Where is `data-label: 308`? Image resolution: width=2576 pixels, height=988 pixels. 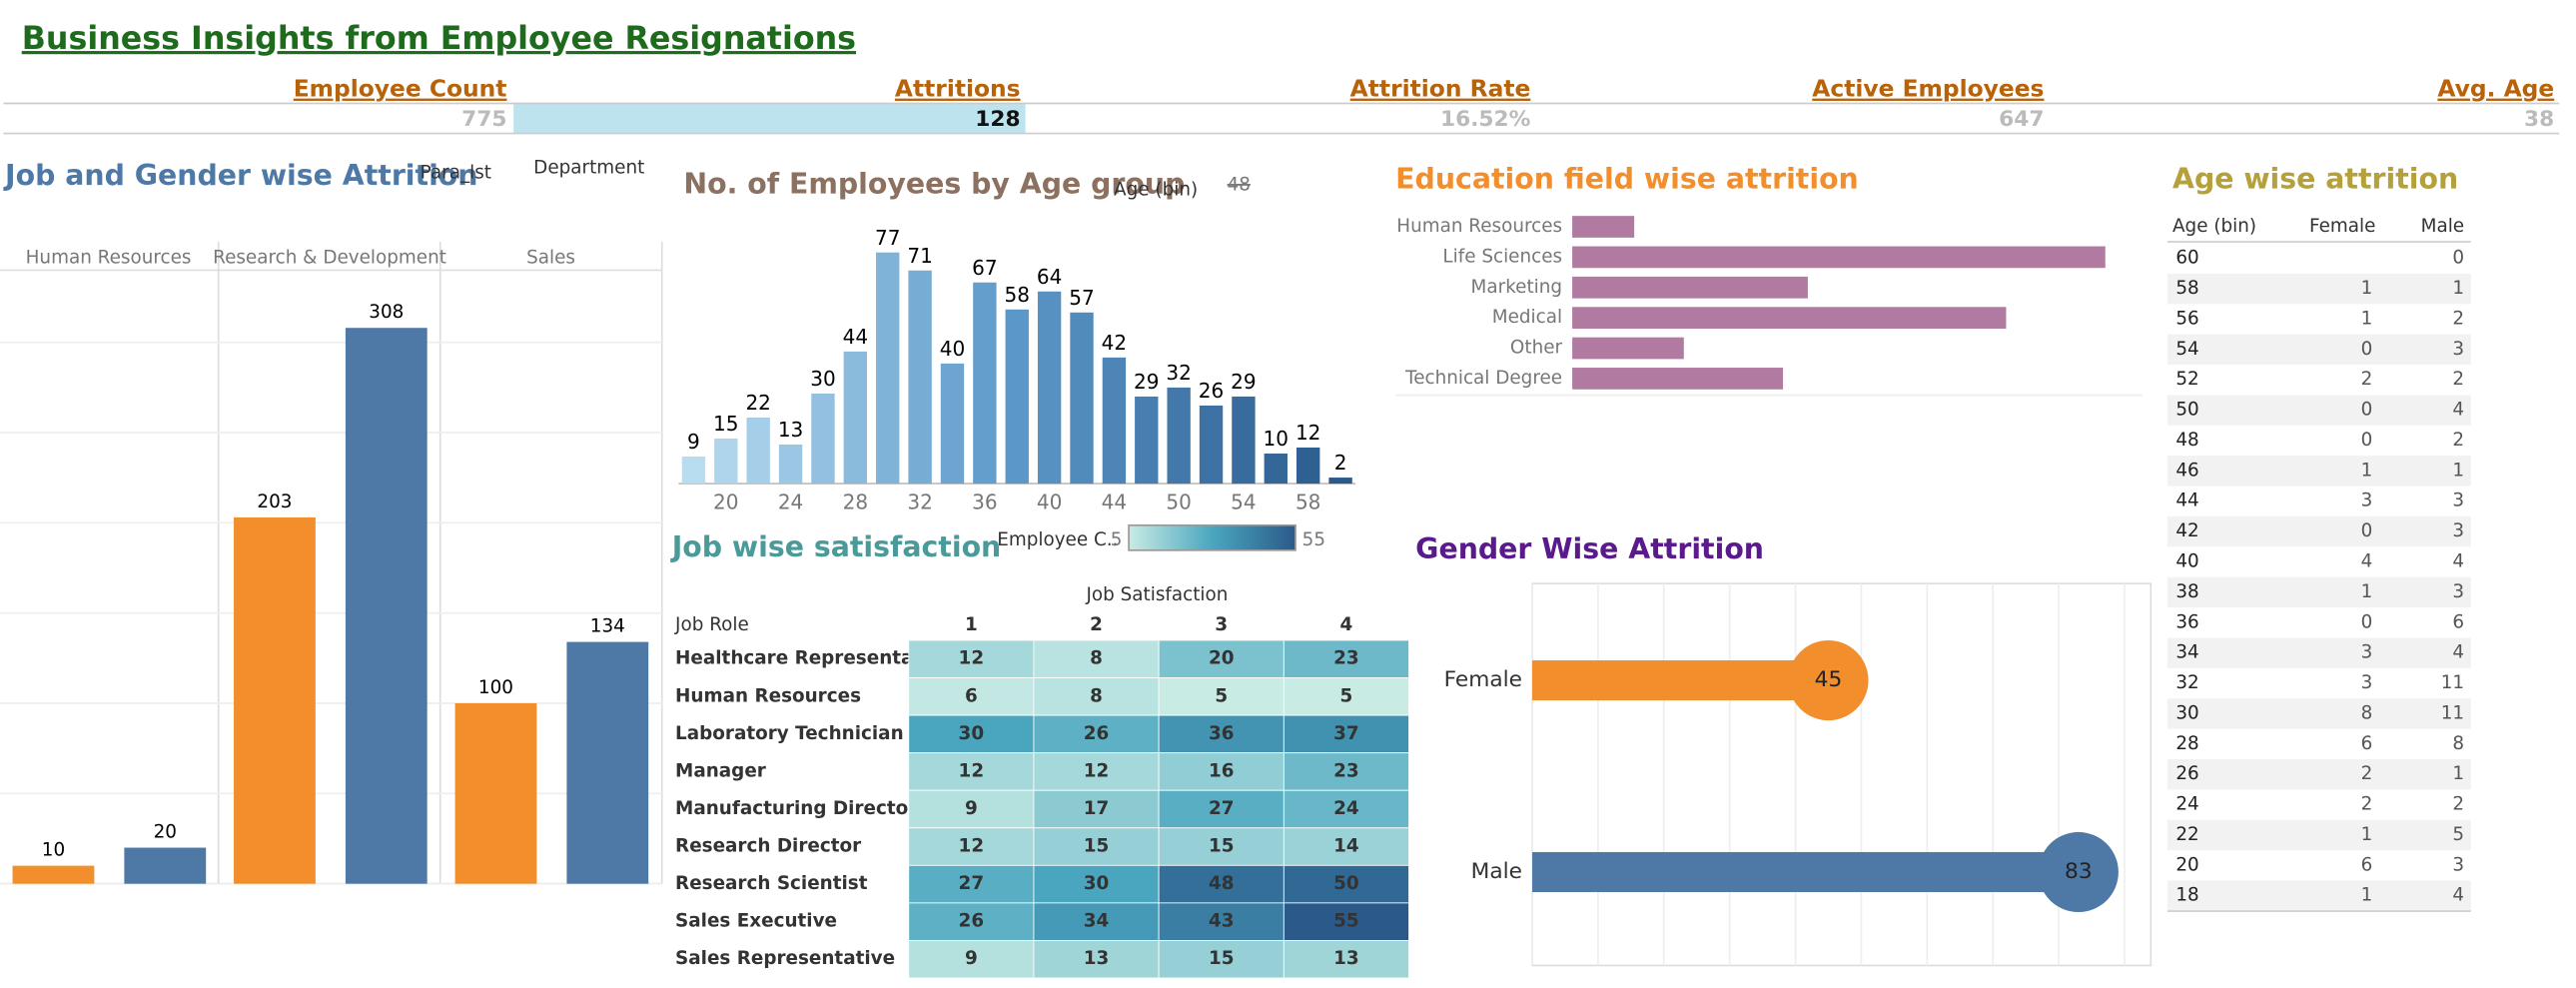
data-label: 308 is located at coordinates (386, 312).